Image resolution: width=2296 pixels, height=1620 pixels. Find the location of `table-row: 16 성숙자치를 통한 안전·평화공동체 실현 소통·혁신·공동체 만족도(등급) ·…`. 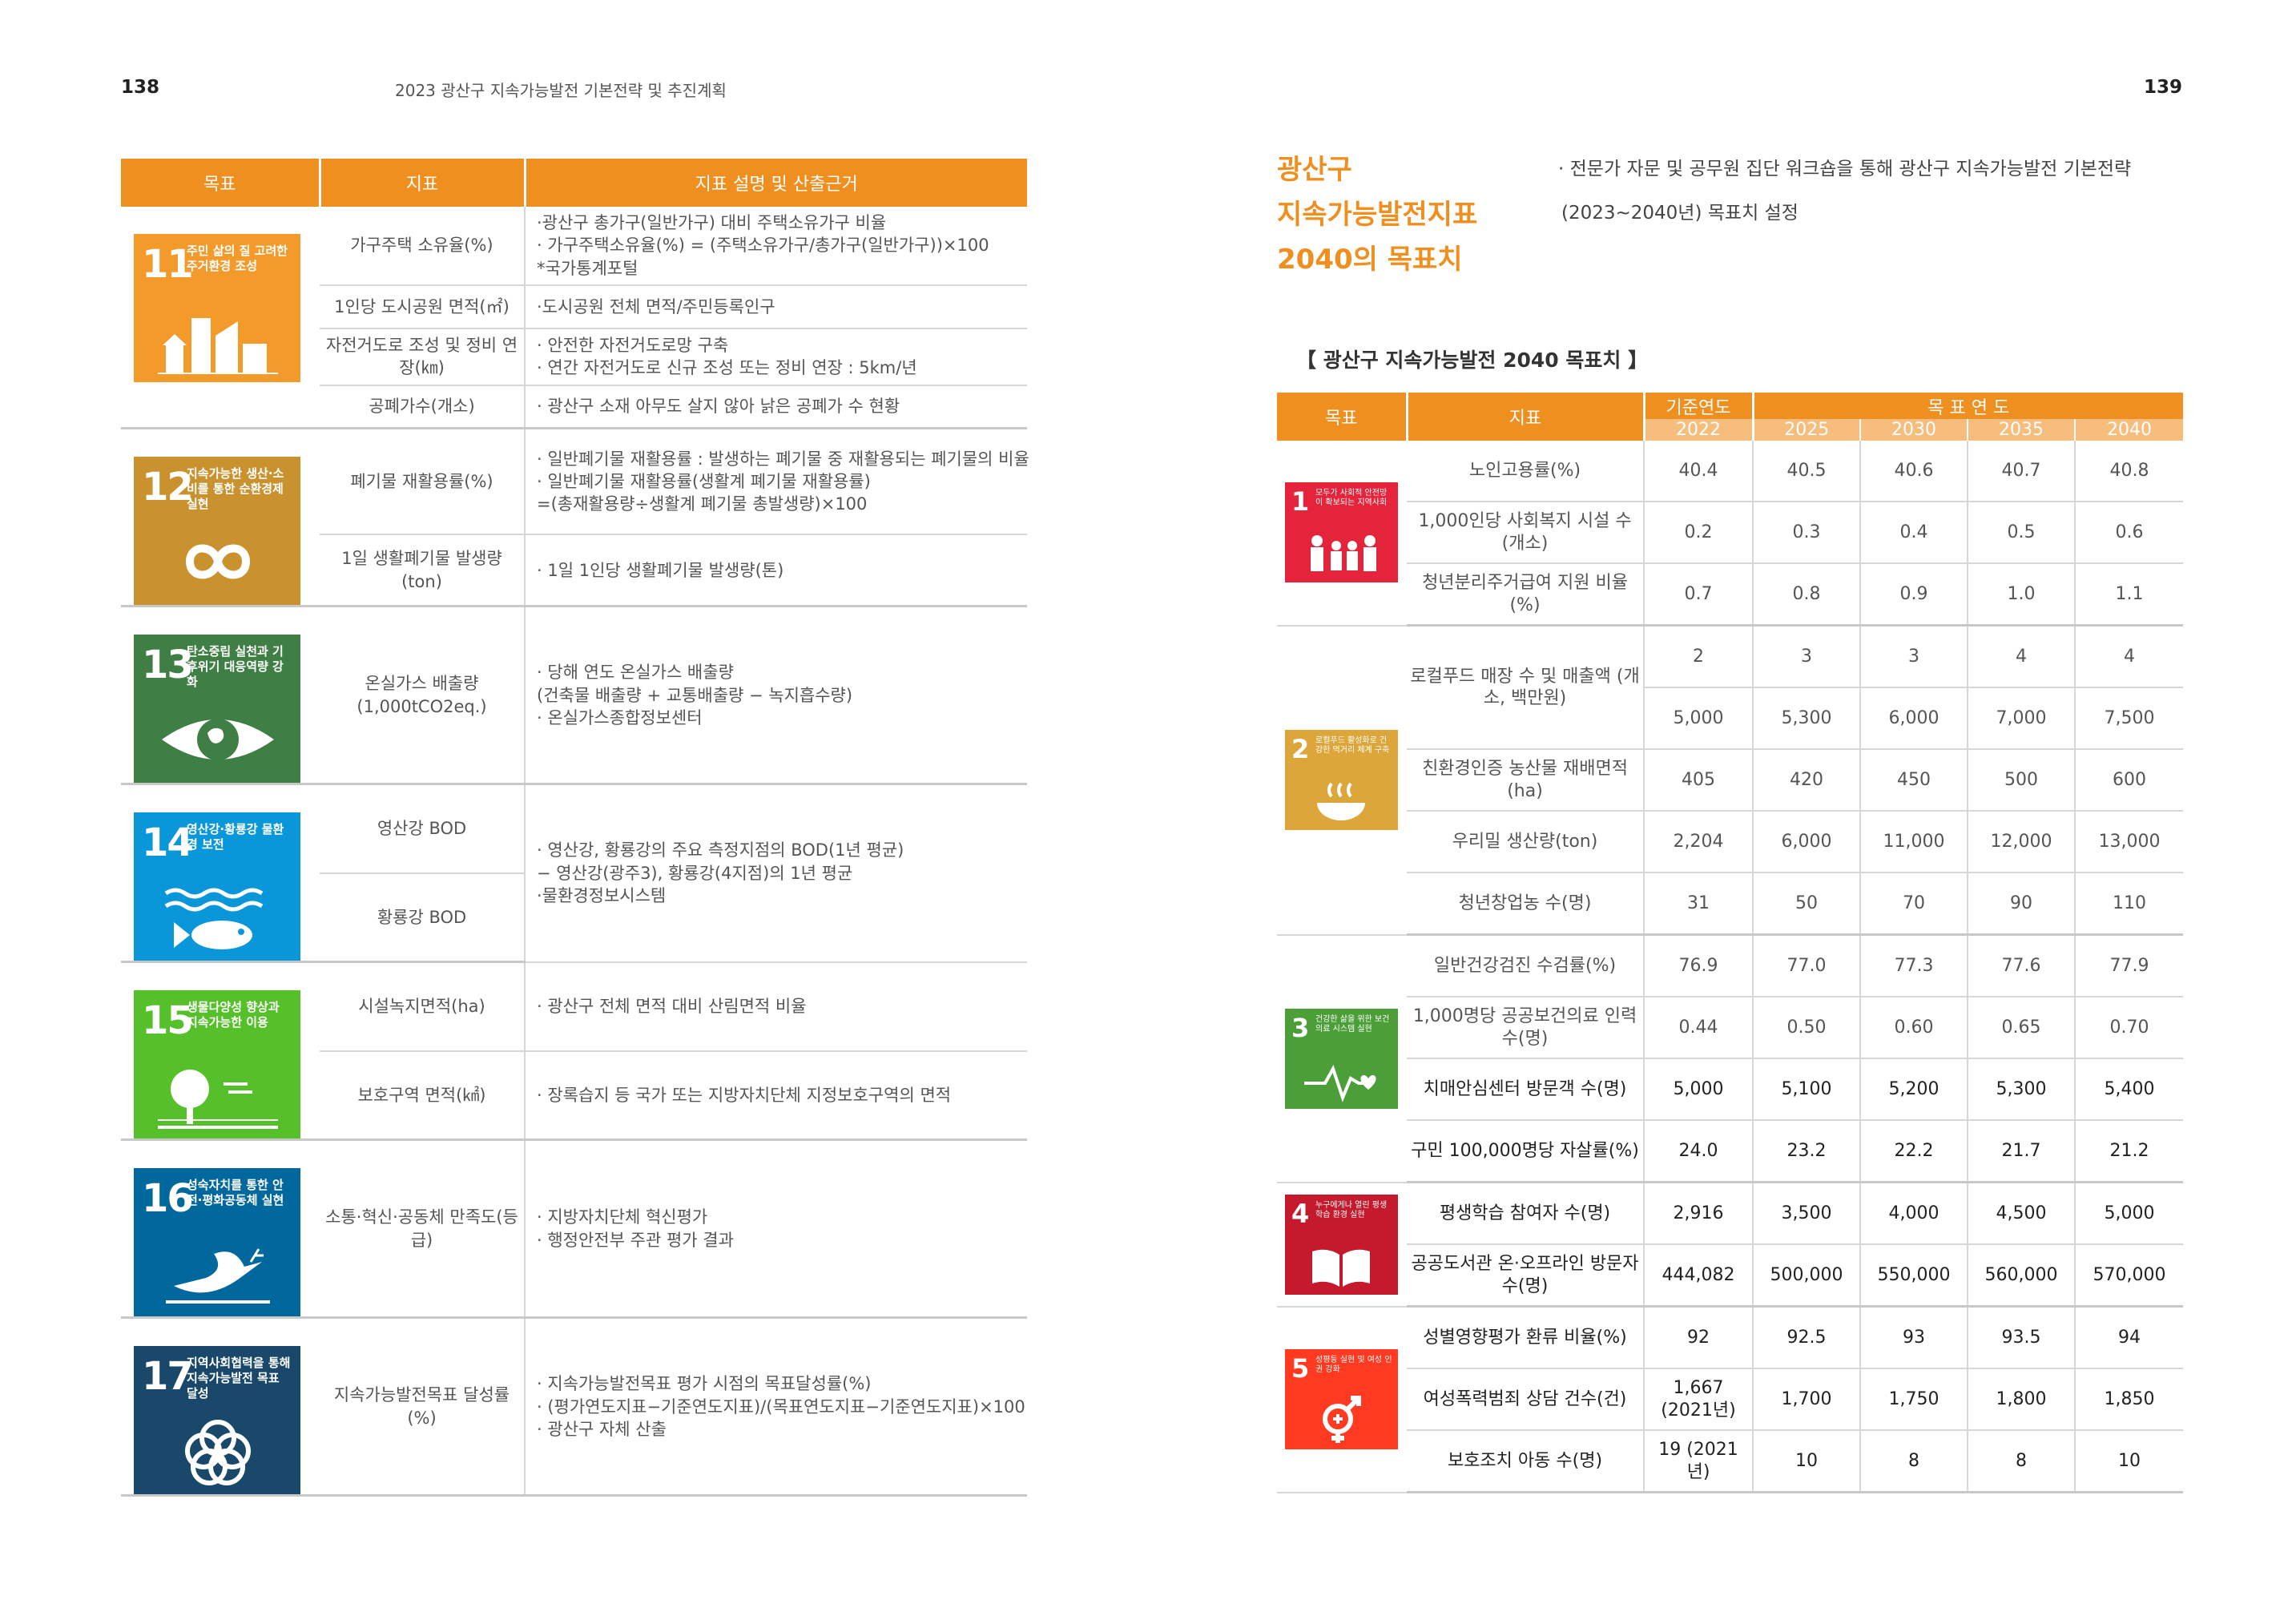

table-row: 16 성숙자치를 통한 안전·평화공동체 실현 소통·혁신·공동체 만족도(등급) ·… is located at coordinates (574, 1230).